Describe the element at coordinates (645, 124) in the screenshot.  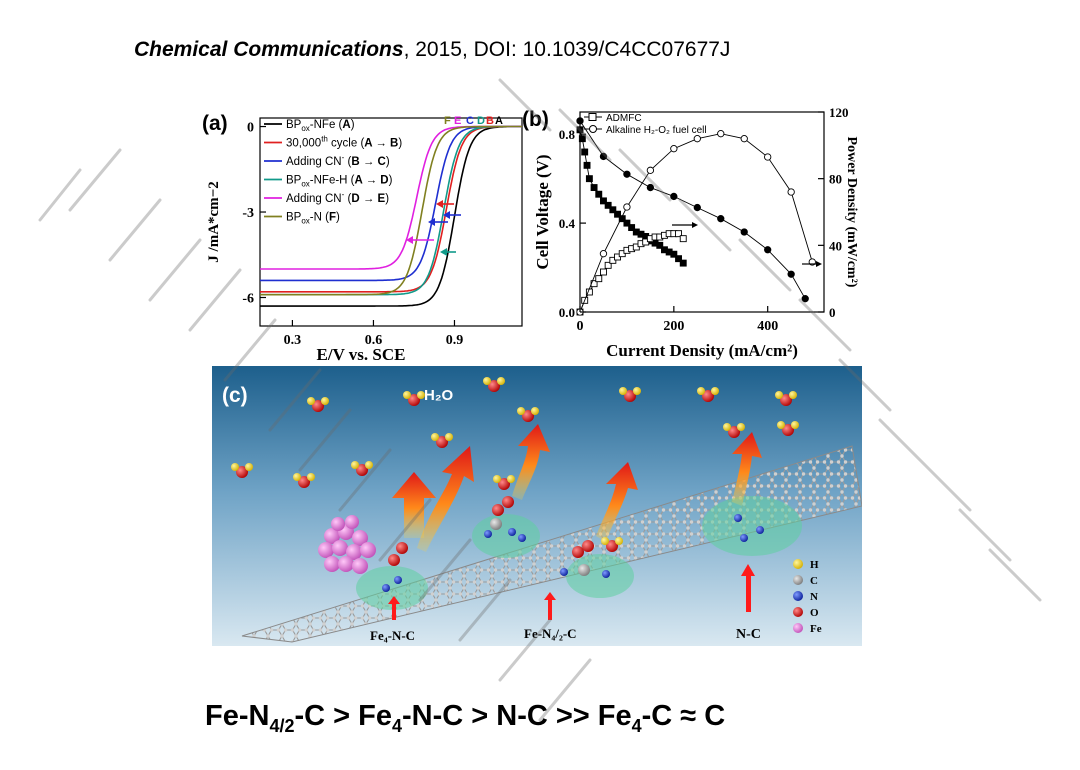
I see `chart-b-legend: ADMFC Alkaline H₂-O₂ fuel cell` at that location.